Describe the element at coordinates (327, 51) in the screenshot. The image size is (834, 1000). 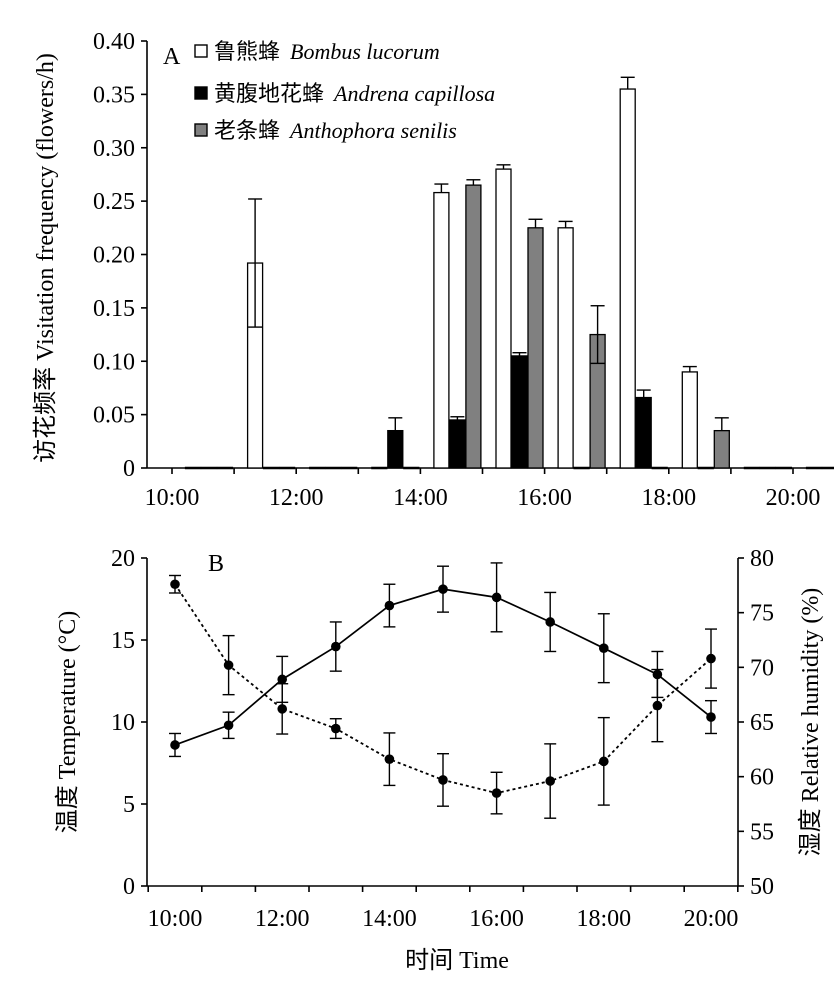
I see `legend-label-bombus-lucorum: 鲁熊蜂 Bombus lucorum` at that location.